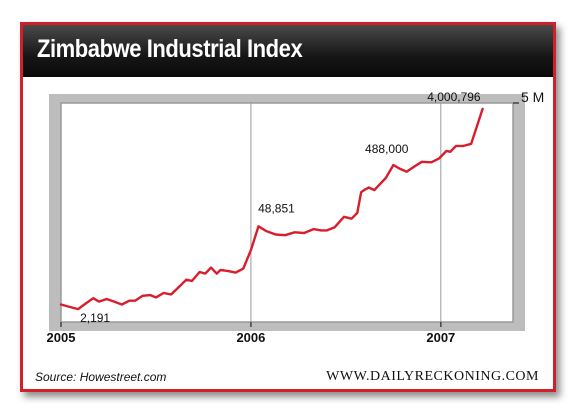  I want to click on brand-url: WWW.DAILYRECKONING.COM, so click(432, 376).